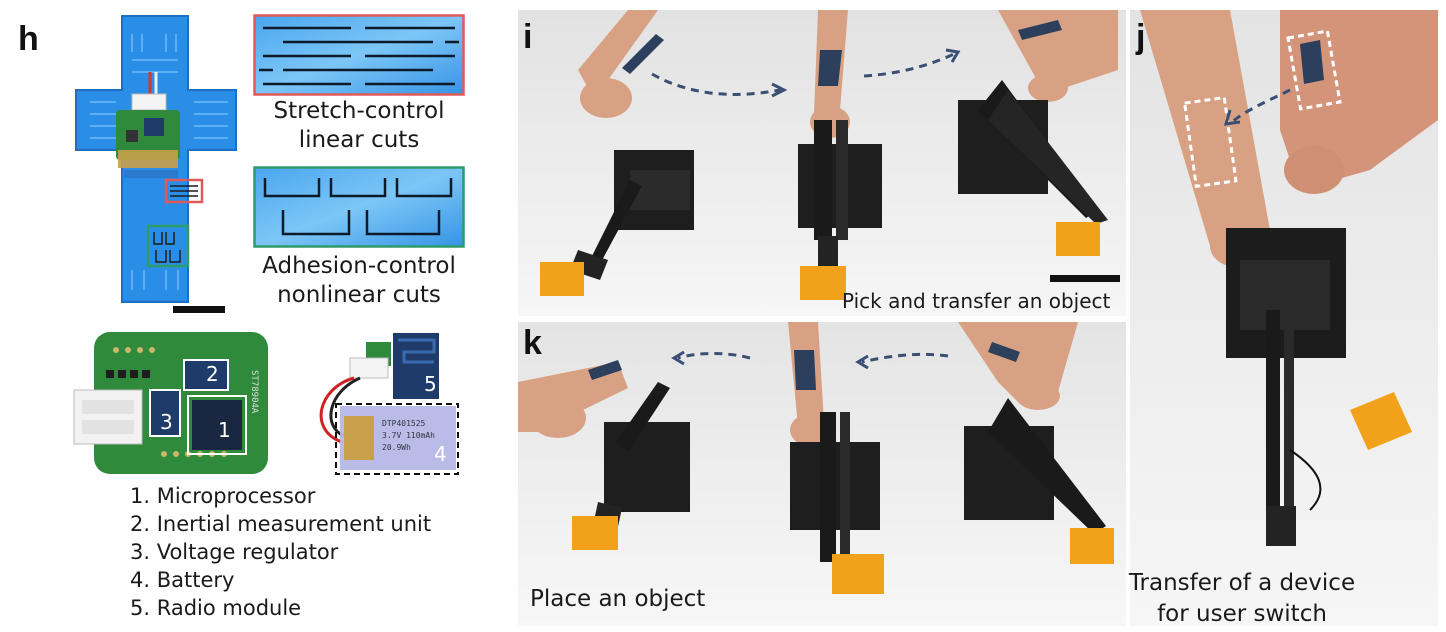 This screenshot has height=632, width=1446. What do you see at coordinates (1242, 614) in the screenshot?
I see `panel-j-caption-2: for user switch` at bounding box center [1242, 614].